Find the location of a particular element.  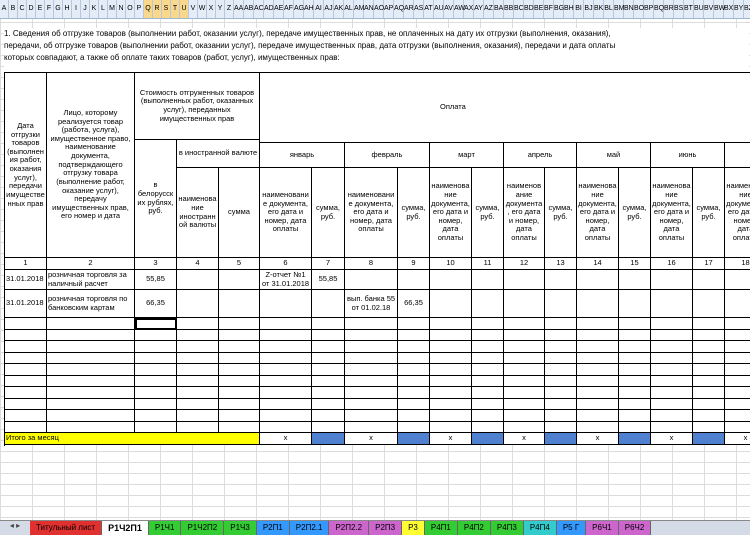

data-cell: вып. банка 55 от 01.02.18 is located at coordinates (371, 304).